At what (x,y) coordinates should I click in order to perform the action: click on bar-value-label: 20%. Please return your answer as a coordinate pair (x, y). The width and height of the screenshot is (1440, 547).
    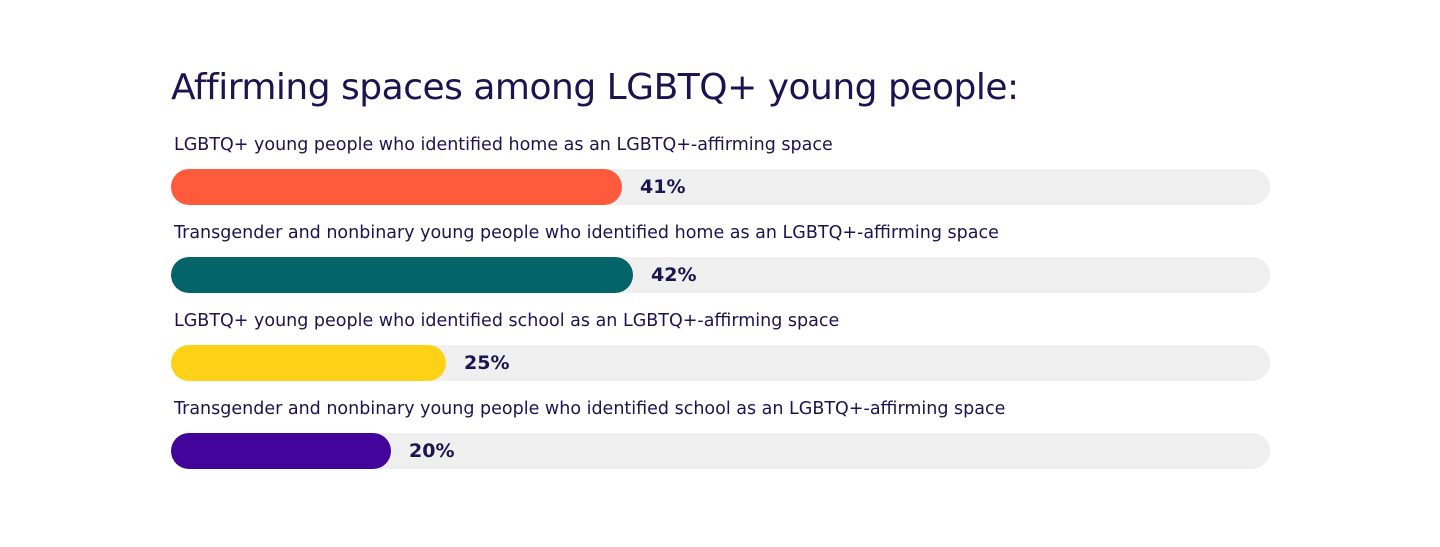
    Looking at the image, I should click on (432, 451).